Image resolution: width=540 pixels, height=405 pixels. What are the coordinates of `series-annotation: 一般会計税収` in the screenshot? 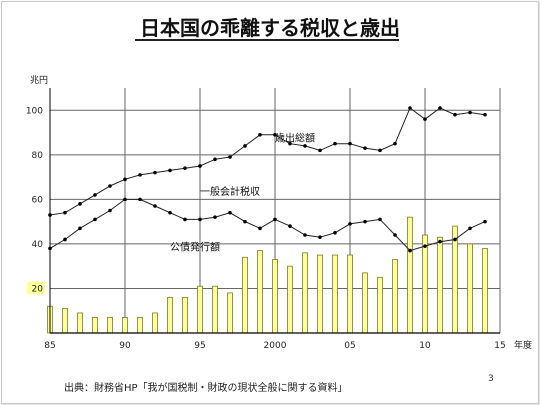 It's located at (230, 191).